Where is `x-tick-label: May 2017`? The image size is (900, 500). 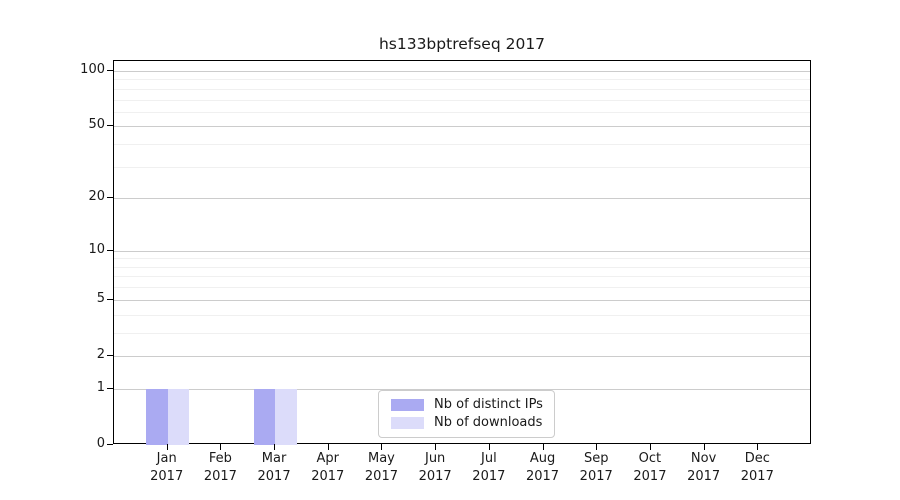 x-tick-label: May 2017 is located at coordinates (381, 467).